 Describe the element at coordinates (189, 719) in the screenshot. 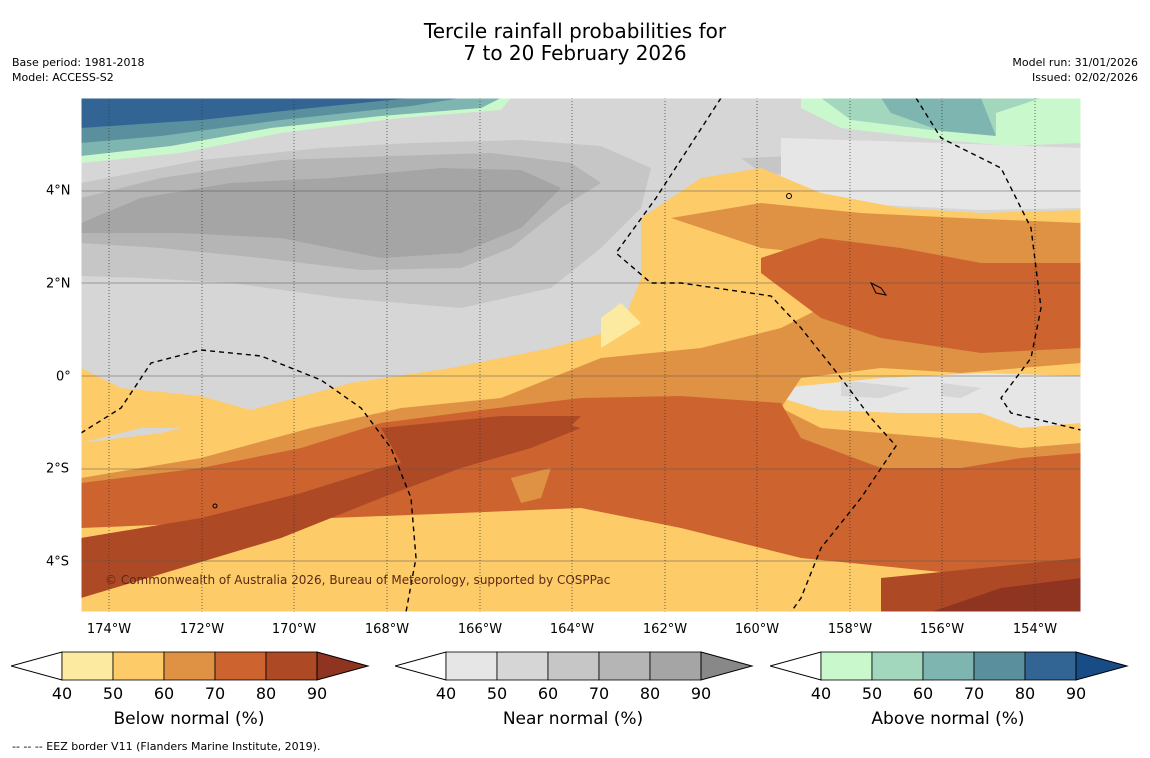

I see `colorbar-title-below: Below normal (%)` at that location.